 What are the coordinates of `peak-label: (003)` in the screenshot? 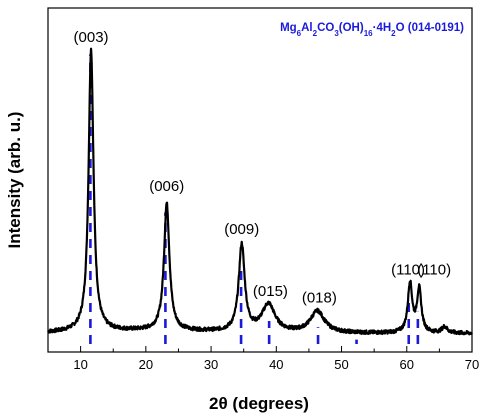 It's located at (91, 37).